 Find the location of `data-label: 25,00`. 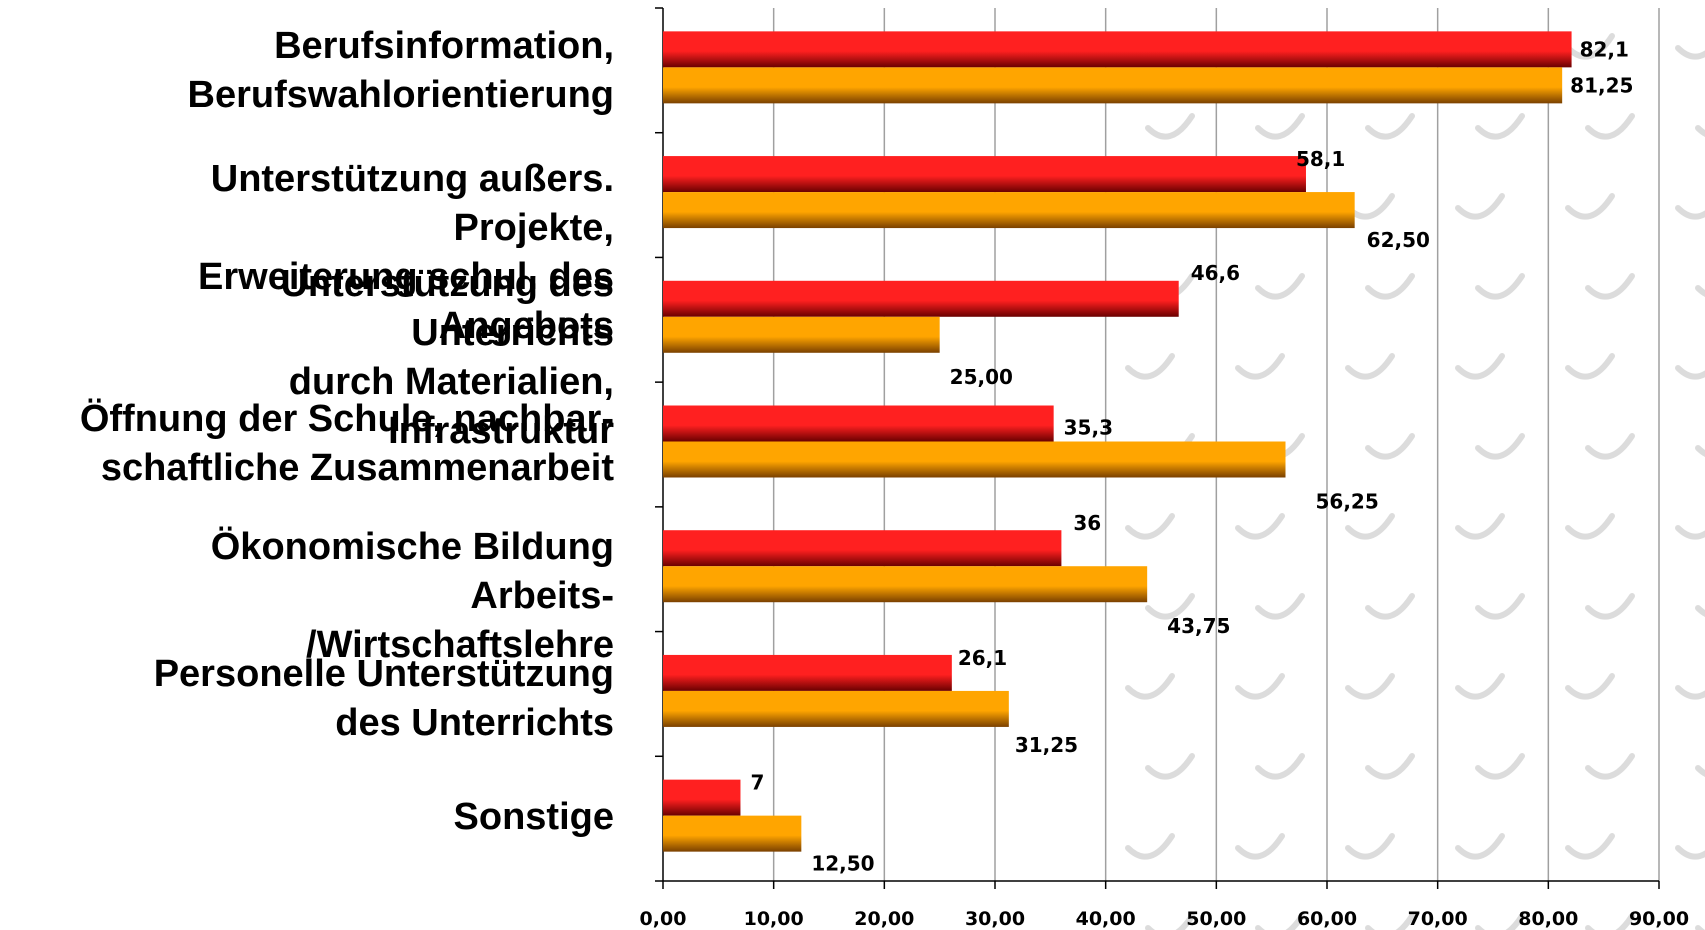

data-label: 25,00 is located at coordinates (981, 377).